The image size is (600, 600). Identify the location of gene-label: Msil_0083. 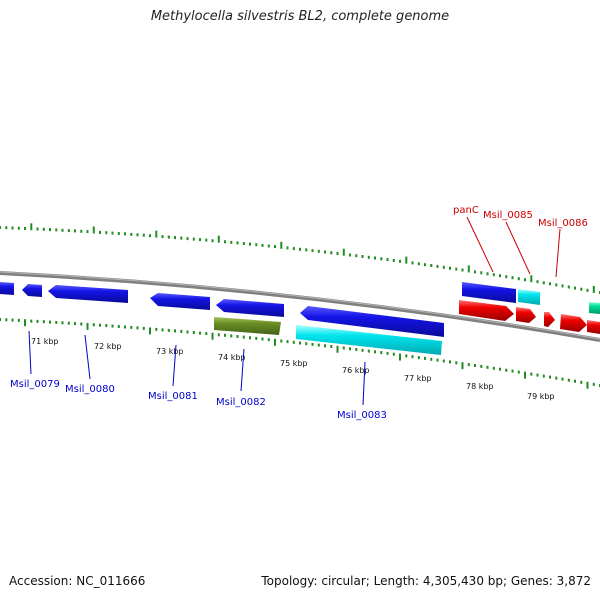
(362, 415).